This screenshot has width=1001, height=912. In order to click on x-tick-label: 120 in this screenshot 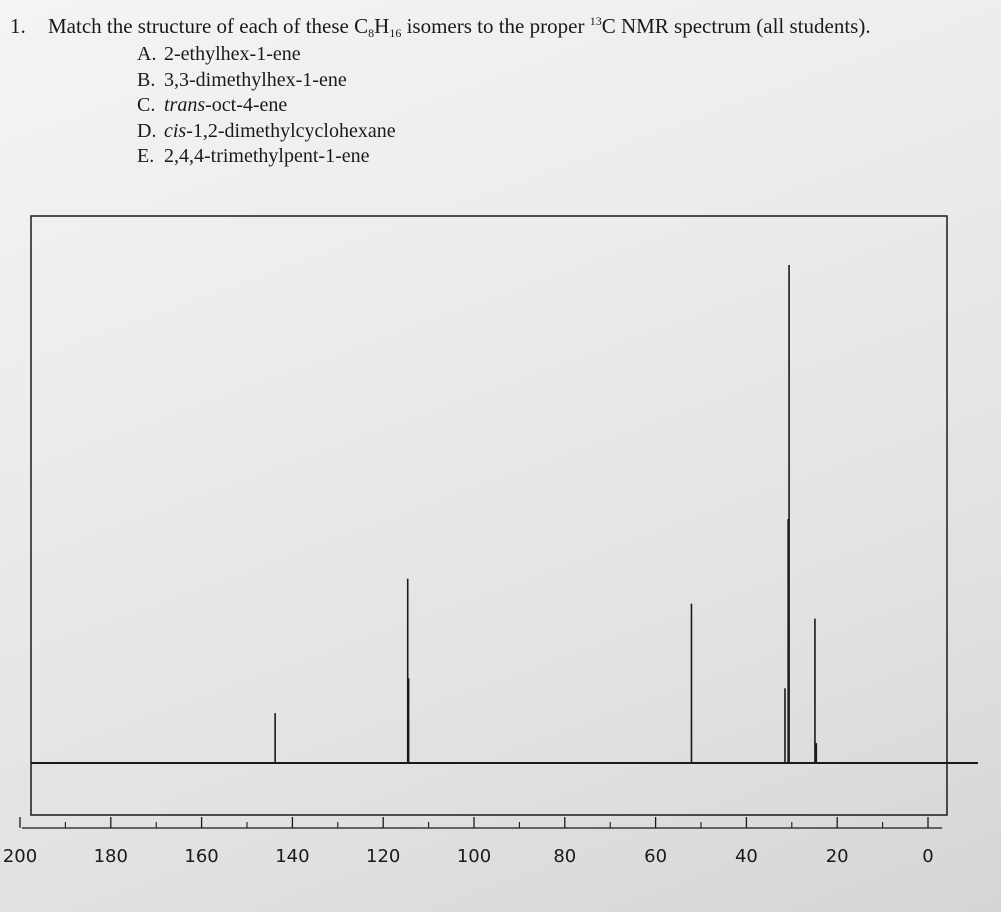, I will do `click(383, 856)`.